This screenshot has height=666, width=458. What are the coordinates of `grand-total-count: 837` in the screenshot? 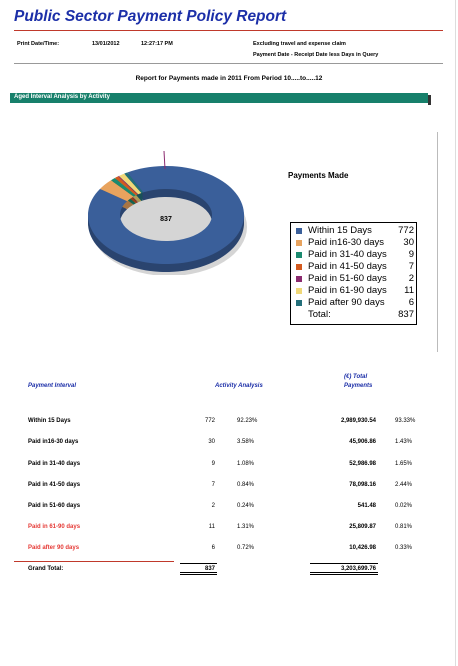 It's located at (209, 569).